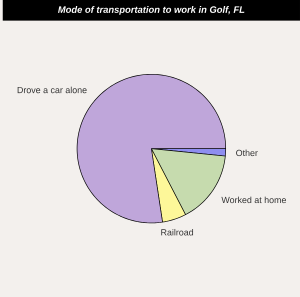  What do you see at coordinates (177, 232) in the screenshot?
I see `slice-label: Railroad` at bounding box center [177, 232].